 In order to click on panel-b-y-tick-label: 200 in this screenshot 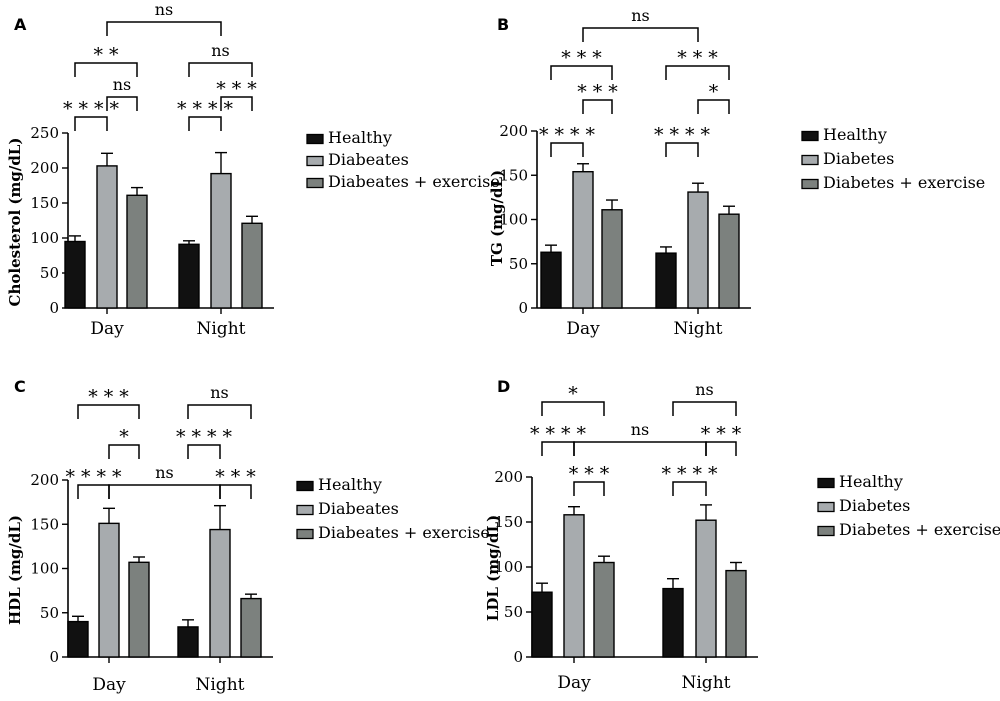, I will do `click(513, 131)`.